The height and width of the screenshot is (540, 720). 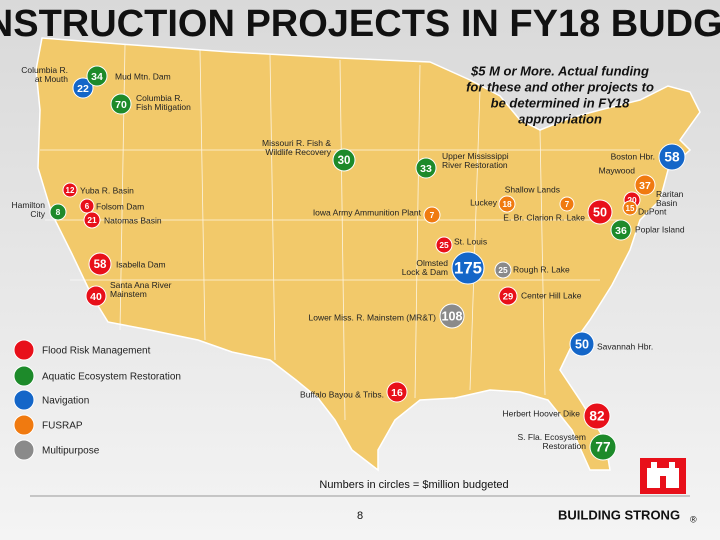 I want to click on project-amount: 36, so click(x=621, y=231).